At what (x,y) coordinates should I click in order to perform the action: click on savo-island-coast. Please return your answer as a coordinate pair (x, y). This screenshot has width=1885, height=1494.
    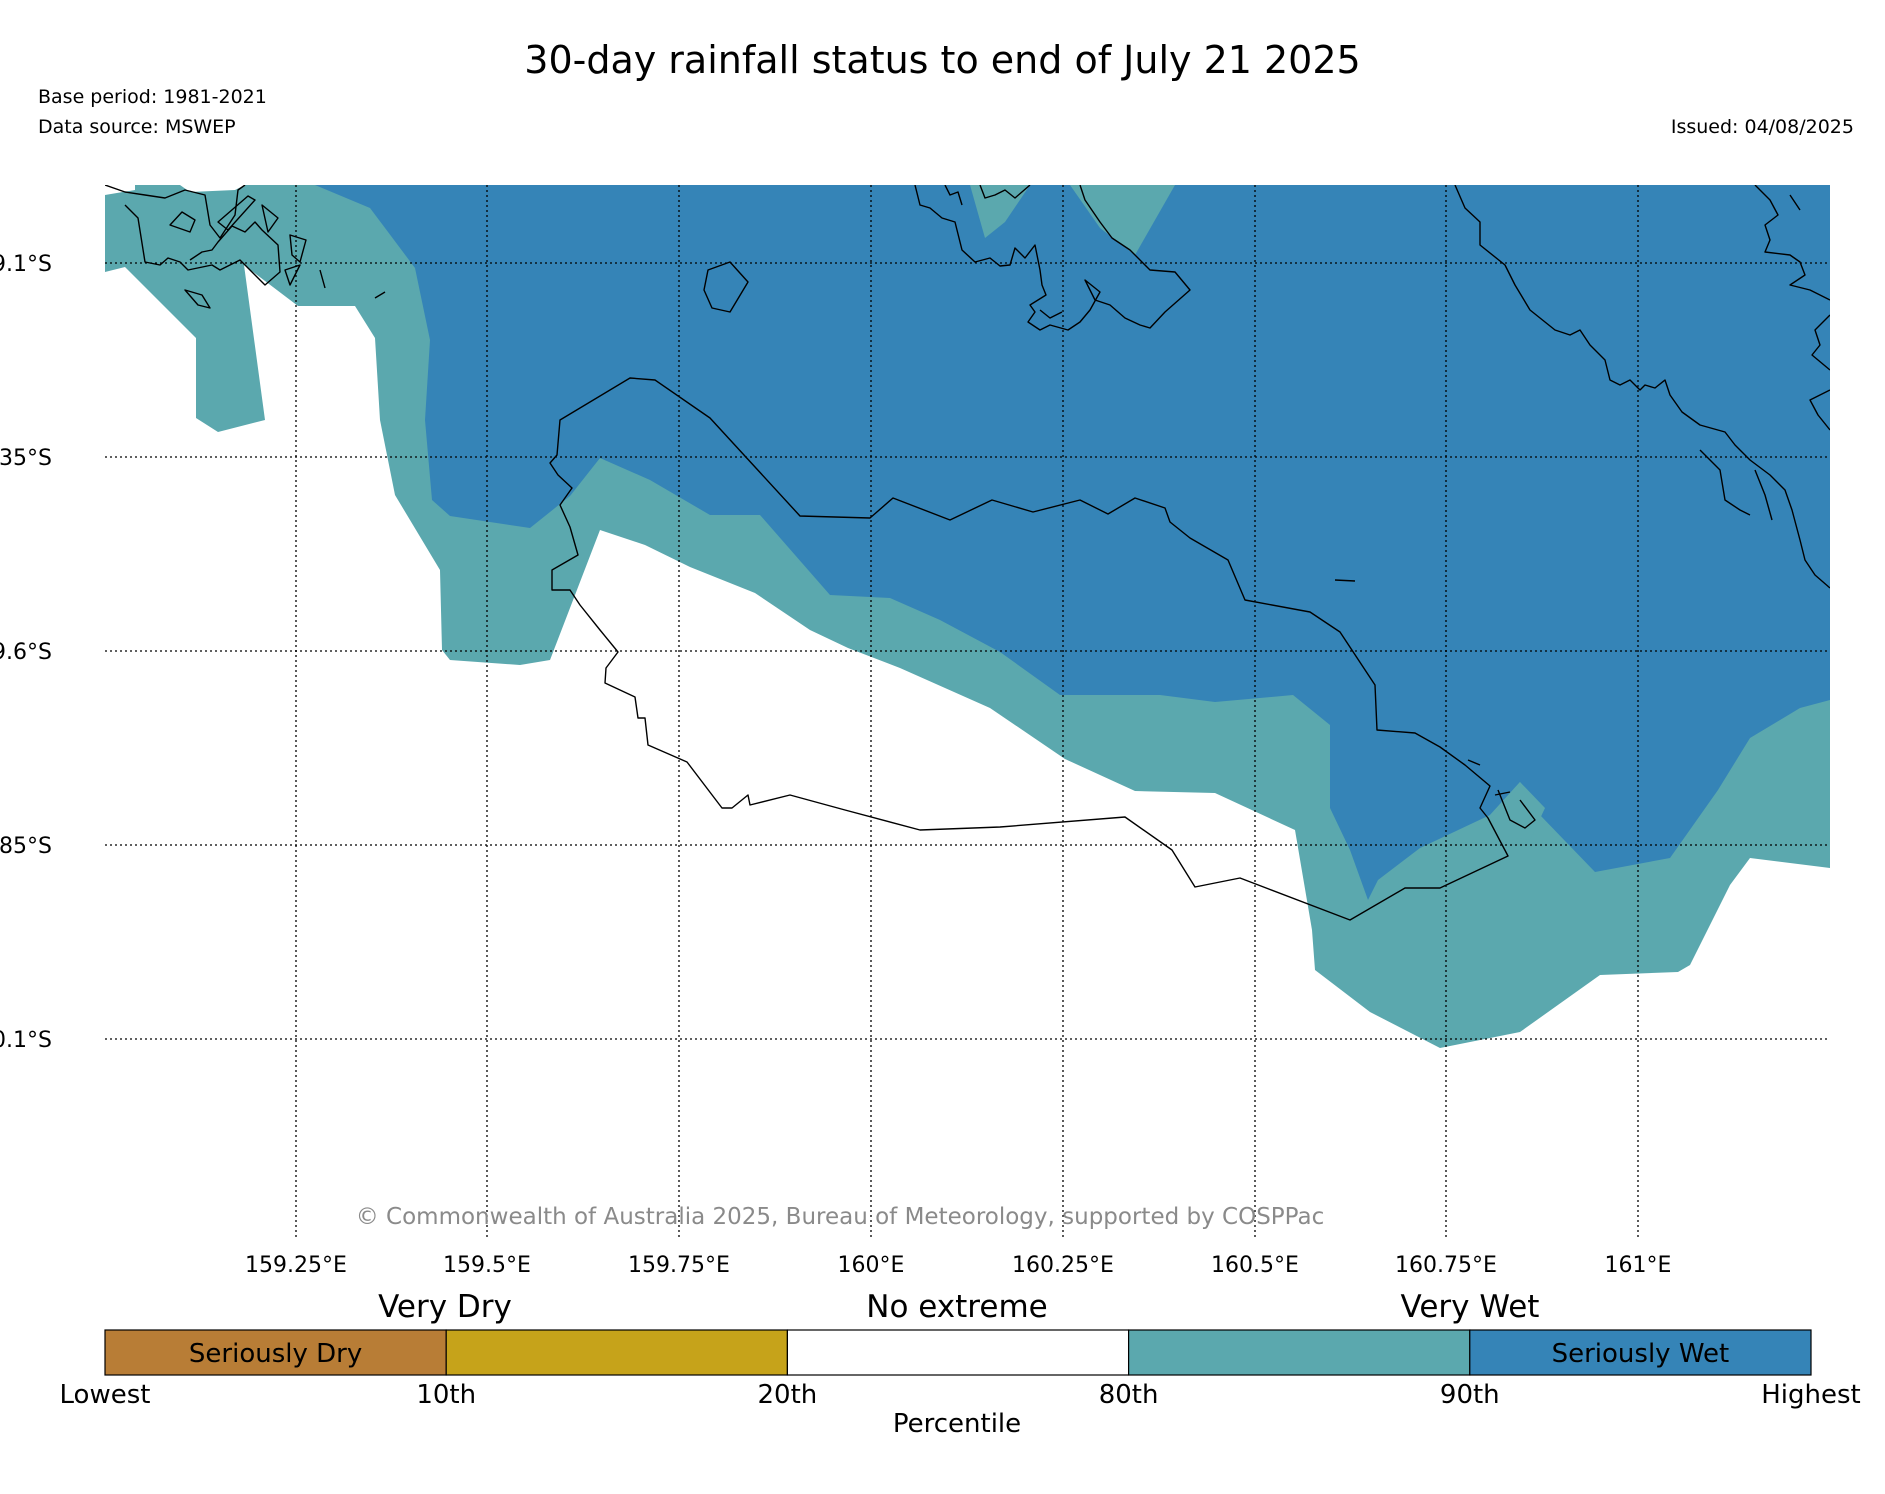
    Looking at the image, I should click on (726, 287).